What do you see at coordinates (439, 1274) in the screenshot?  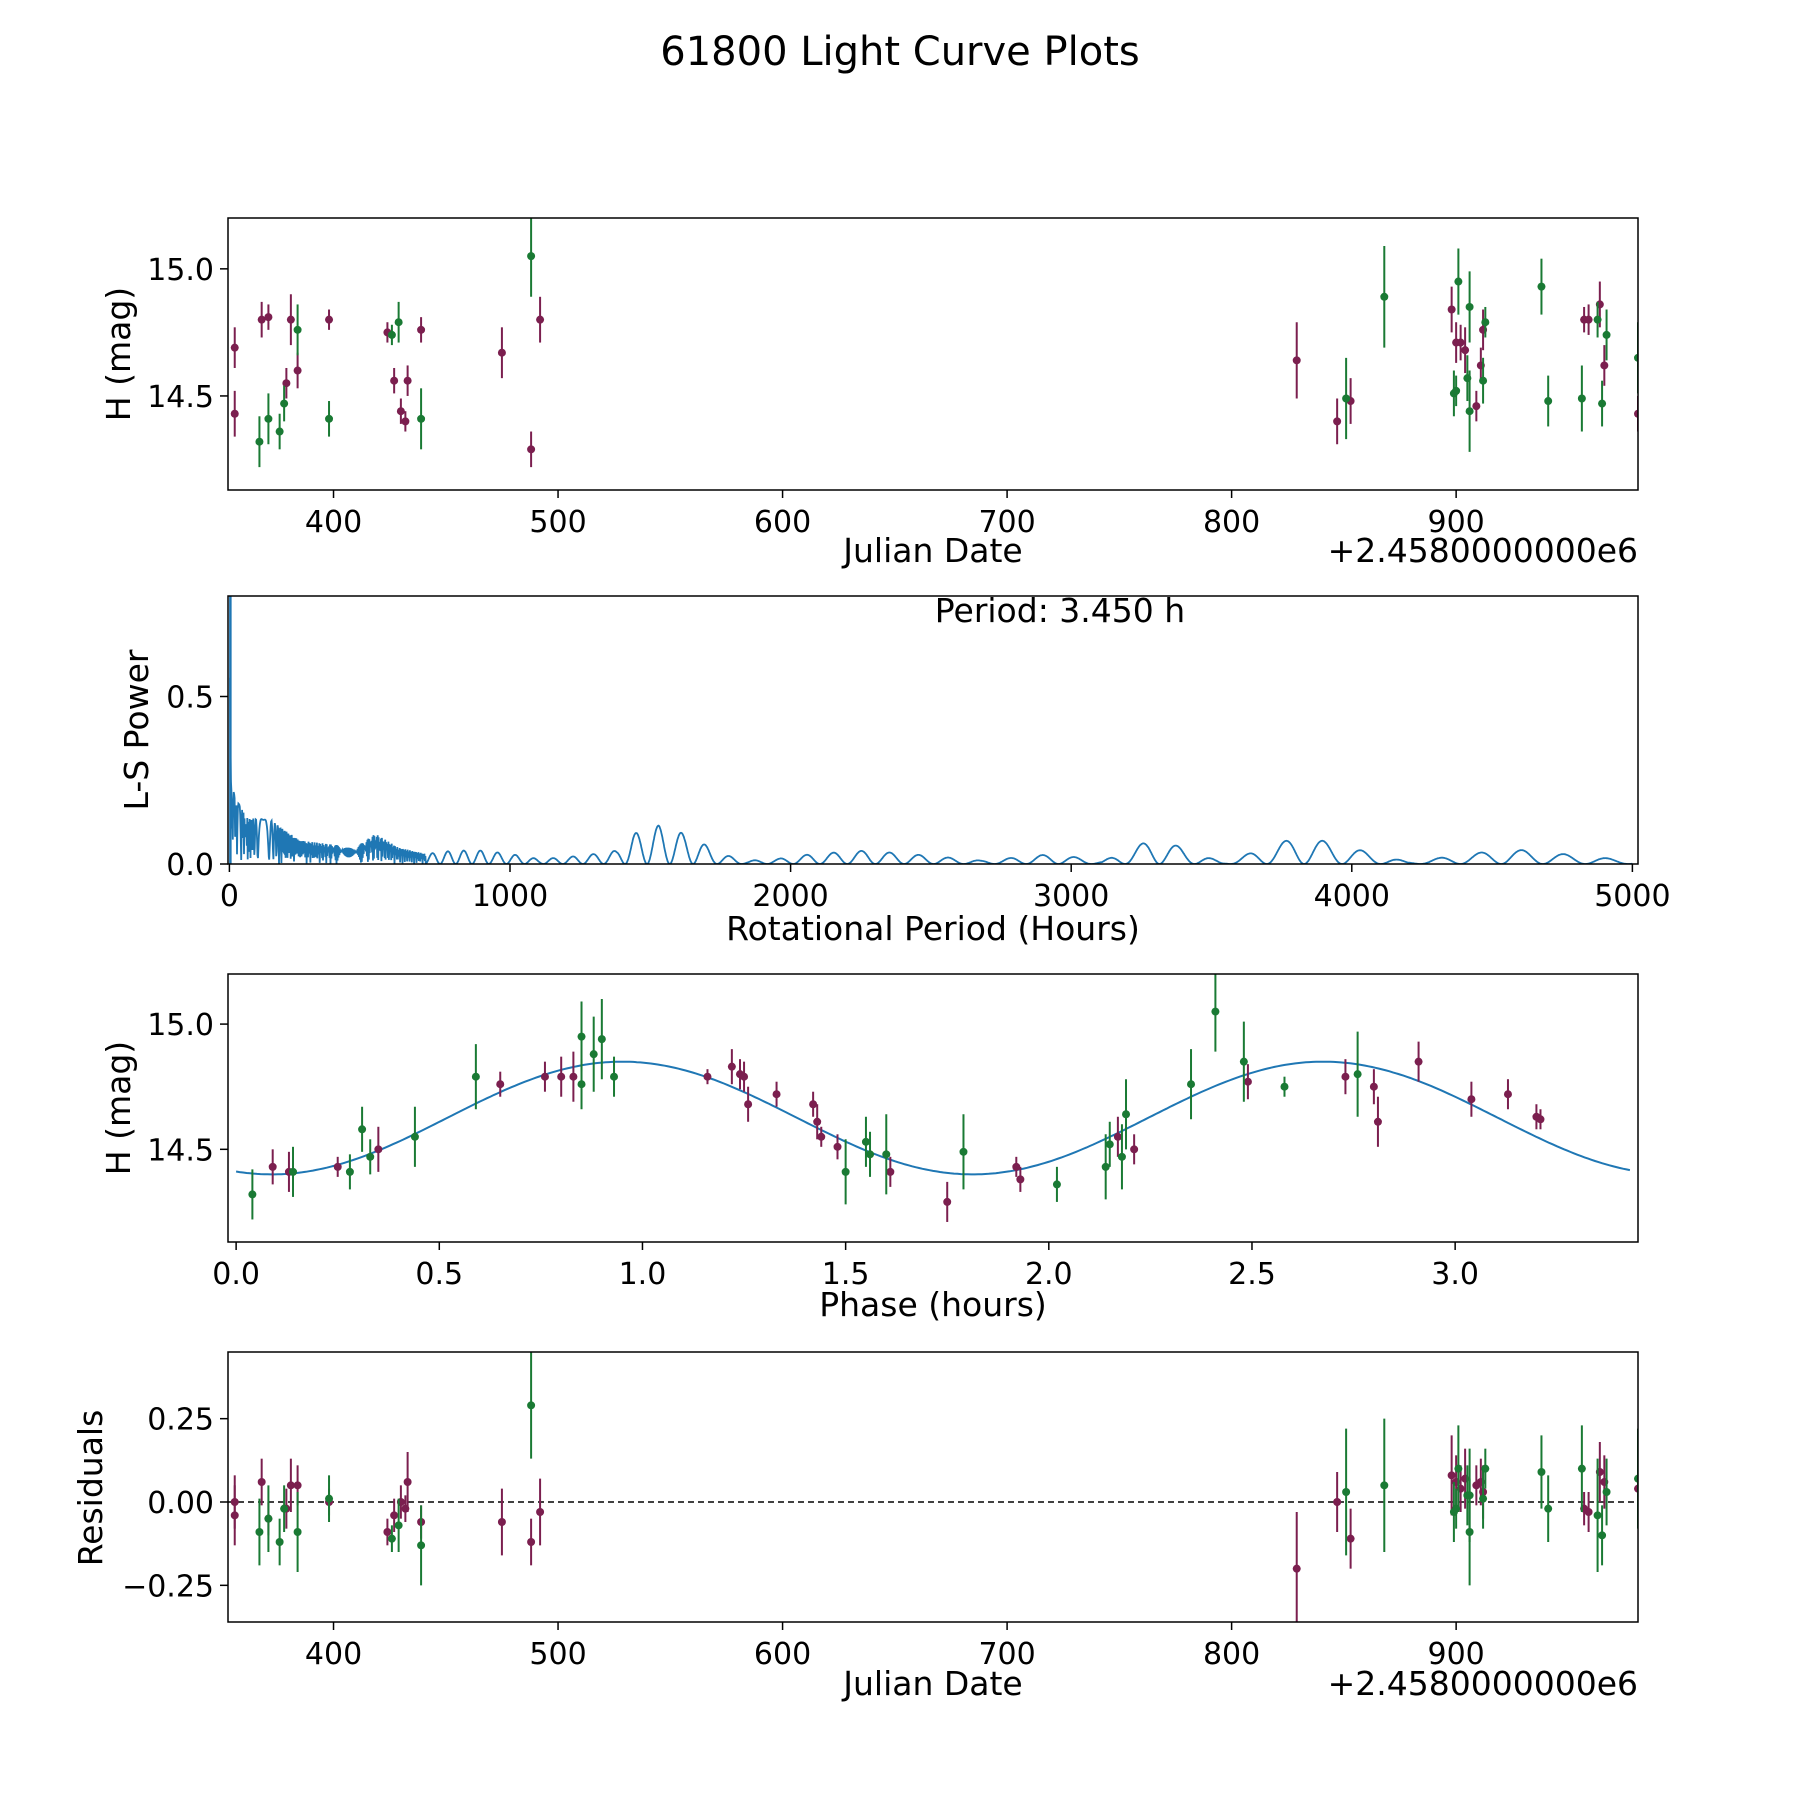 I see `phase-x-tick-label: 0.5` at bounding box center [439, 1274].